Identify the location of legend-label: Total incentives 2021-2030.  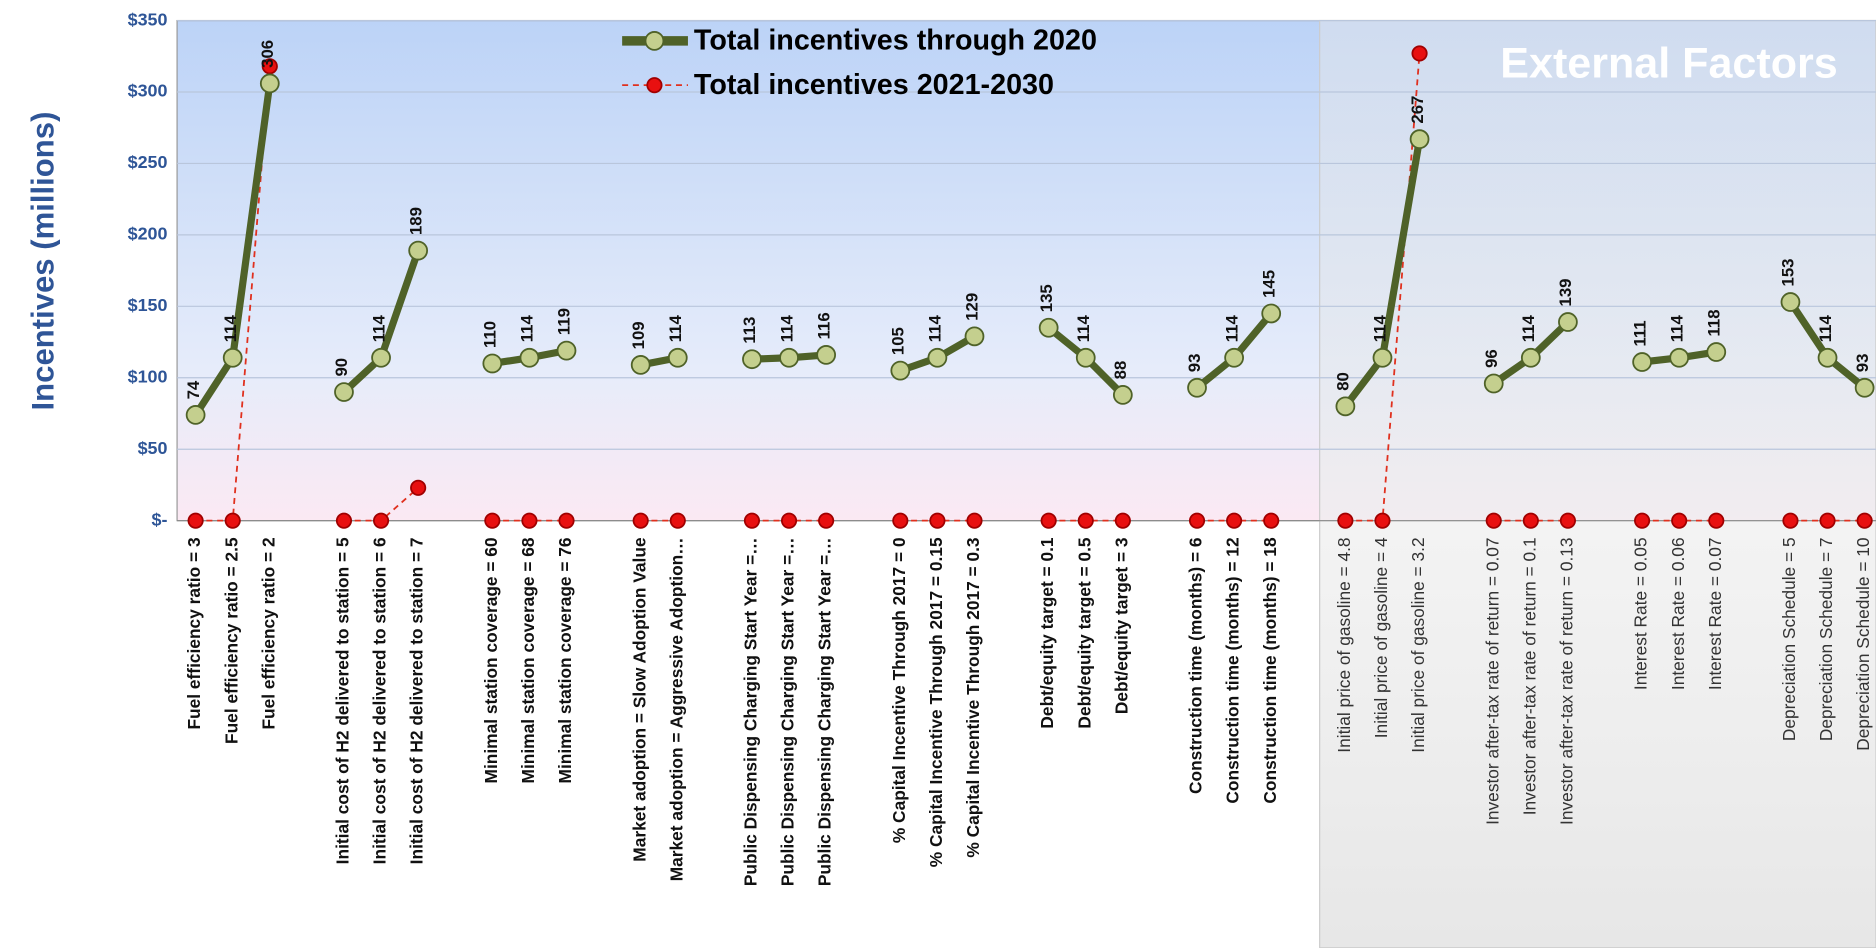
(874, 85).